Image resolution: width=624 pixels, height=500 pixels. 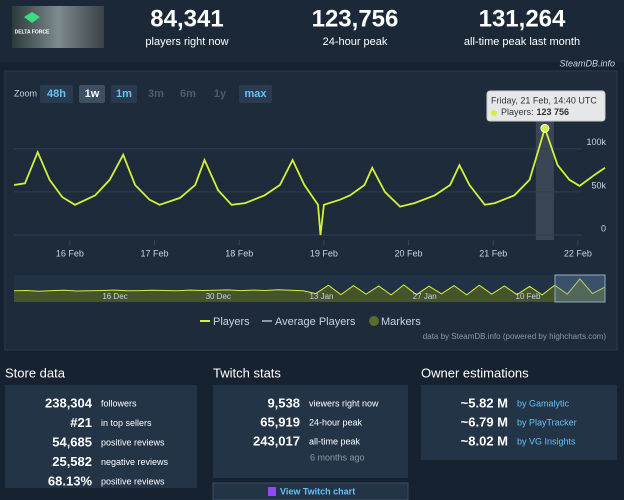 I want to click on tooltip-title: Friday, 21 Feb, 14:40 UTC, so click(x=544, y=100).